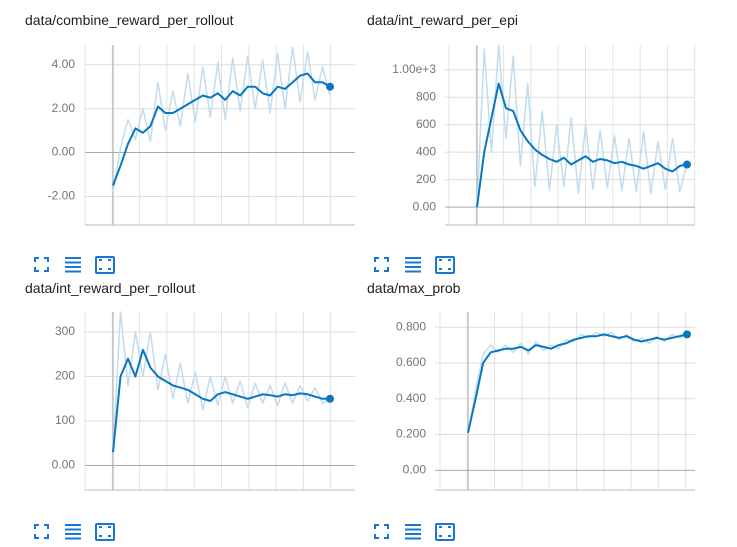 This screenshot has width=737, height=547. I want to click on y-tick-label: 300, so click(65, 331).